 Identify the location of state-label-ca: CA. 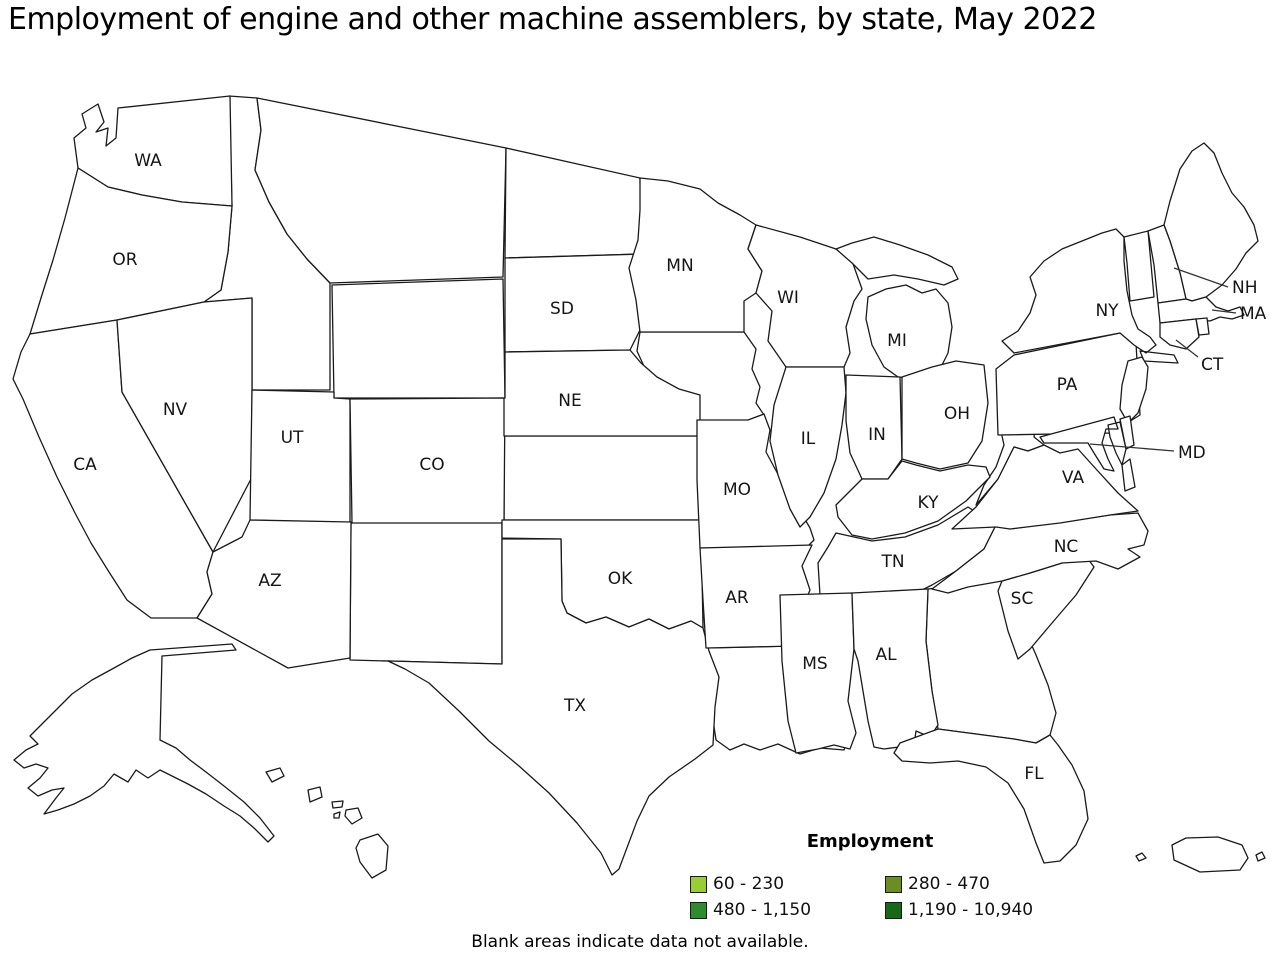
(85, 465).